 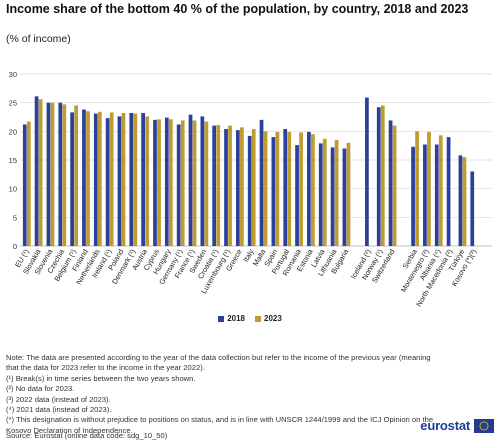 I want to click on chart-legend: 2018 2023, so click(x=250, y=318).